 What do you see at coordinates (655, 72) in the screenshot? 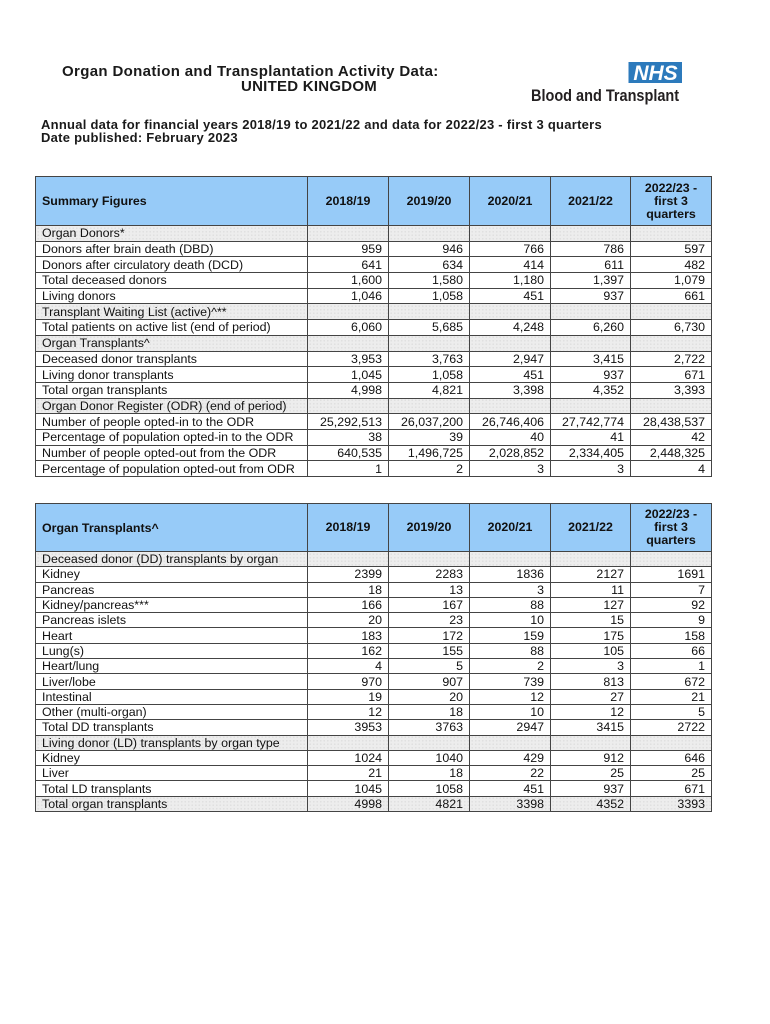
I see `svg-text: NHS` at bounding box center [655, 72].